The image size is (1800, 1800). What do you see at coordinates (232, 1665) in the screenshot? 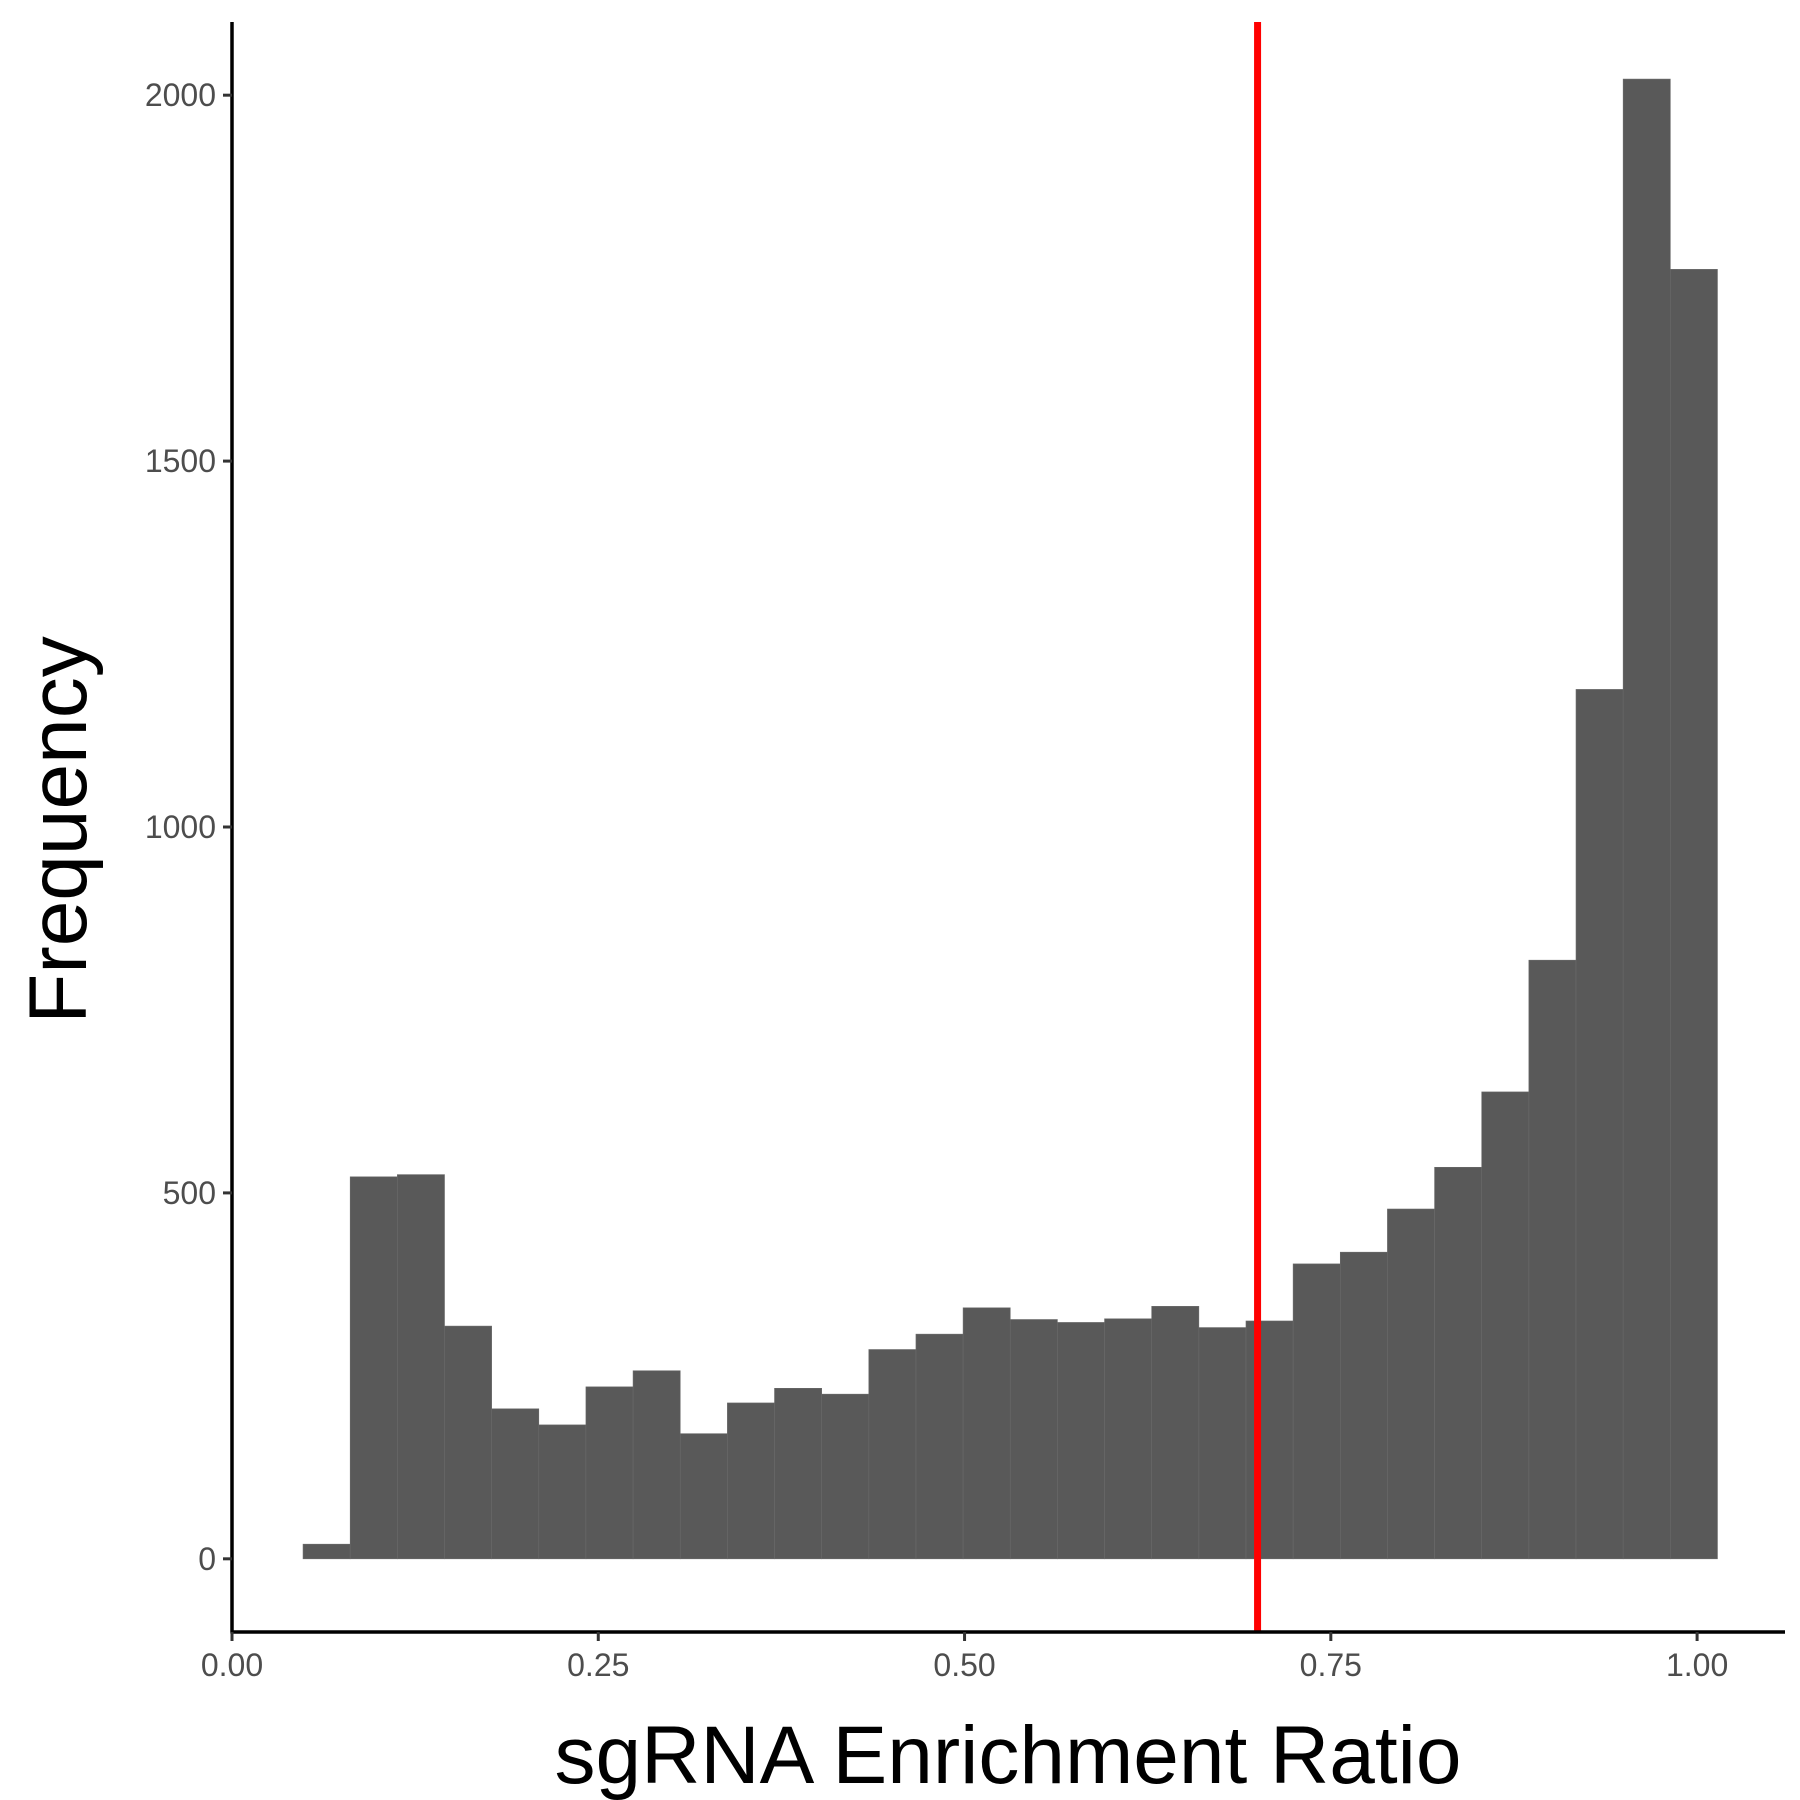
I see `x-tick-label: 0.00` at bounding box center [232, 1665].